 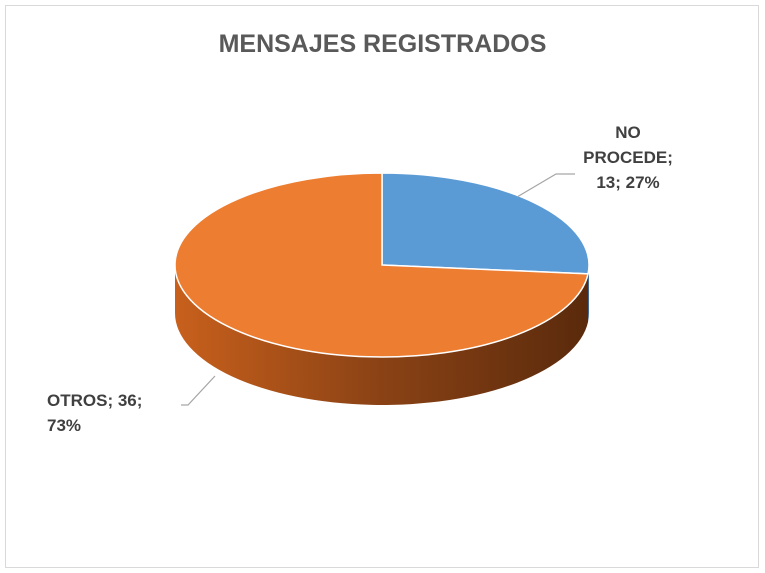 I want to click on slice, so click(x=485, y=223).